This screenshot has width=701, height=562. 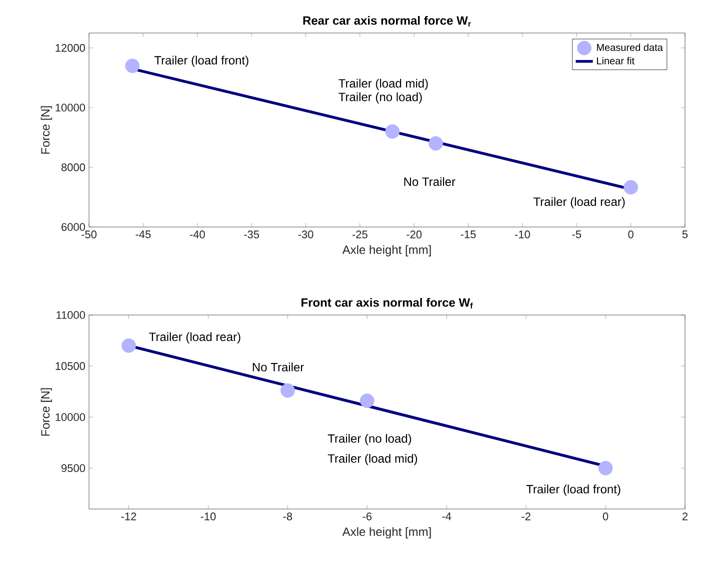 What do you see at coordinates (414, 234) in the screenshot?
I see `x-tick-label: -20` at bounding box center [414, 234].